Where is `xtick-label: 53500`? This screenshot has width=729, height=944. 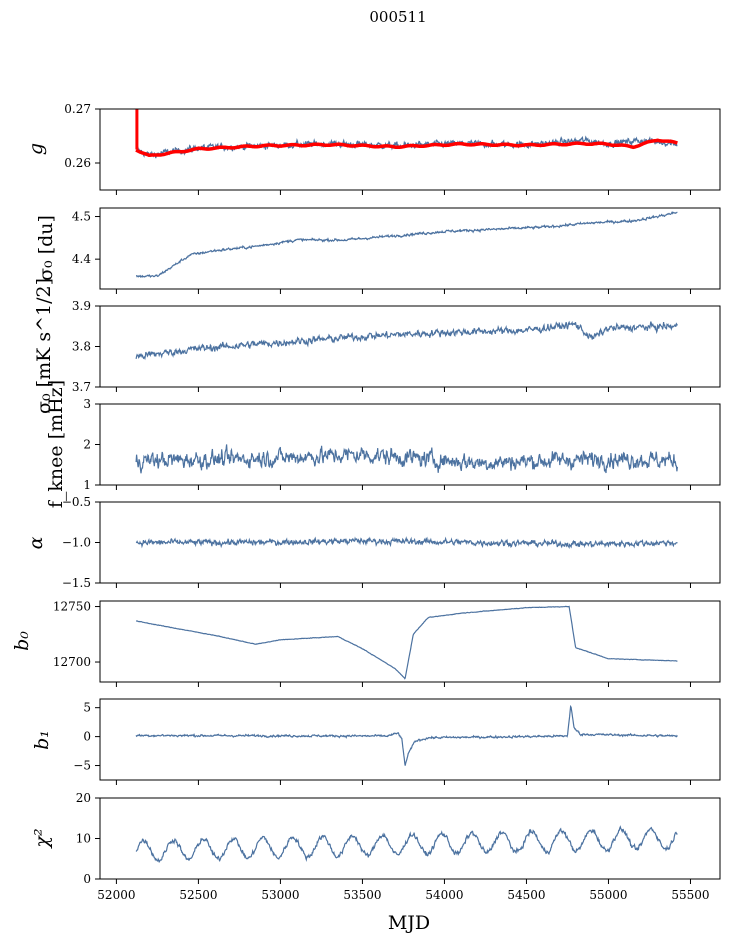
xtick-label: 53500 is located at coordinates (362, 895).